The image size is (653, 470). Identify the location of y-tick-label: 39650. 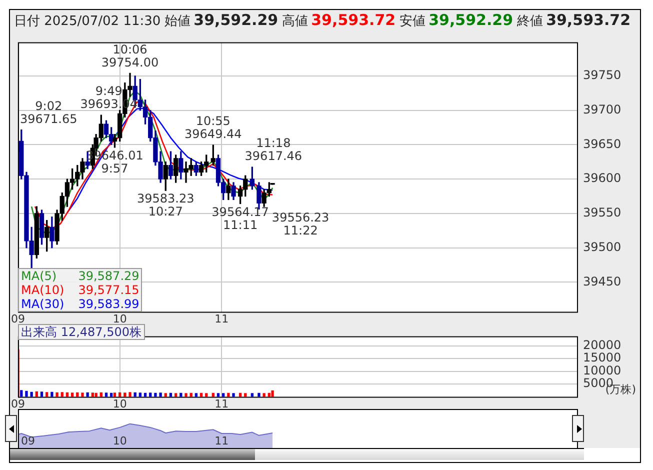
(602, 143).